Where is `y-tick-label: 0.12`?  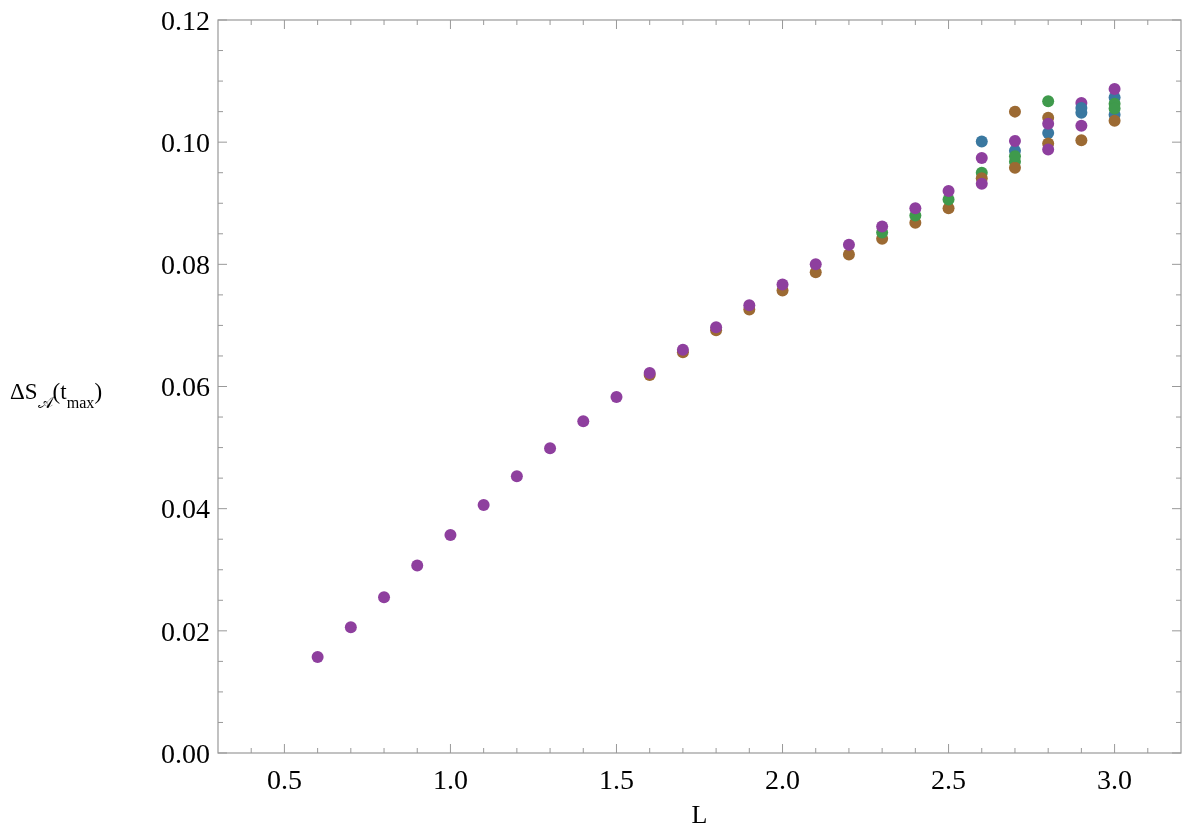 y-tick-label: 0.12 is located at coordinates (185, 20).